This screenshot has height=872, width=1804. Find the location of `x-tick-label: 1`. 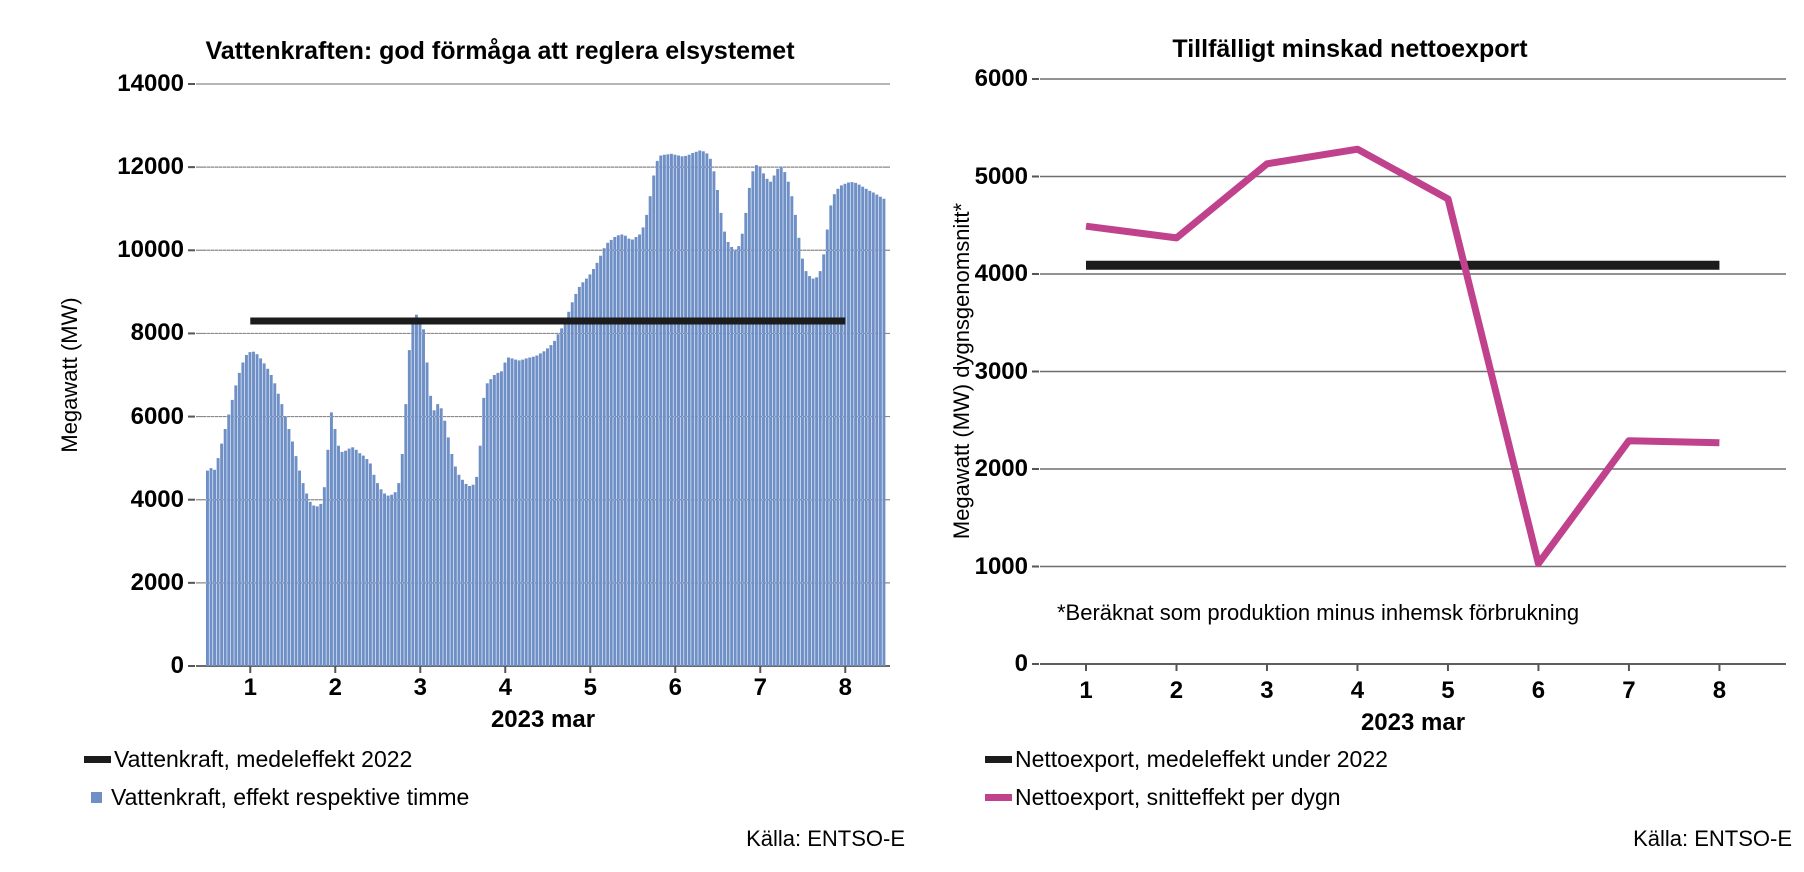

x-tick-label: 1 is located at coordinates (250, 687).